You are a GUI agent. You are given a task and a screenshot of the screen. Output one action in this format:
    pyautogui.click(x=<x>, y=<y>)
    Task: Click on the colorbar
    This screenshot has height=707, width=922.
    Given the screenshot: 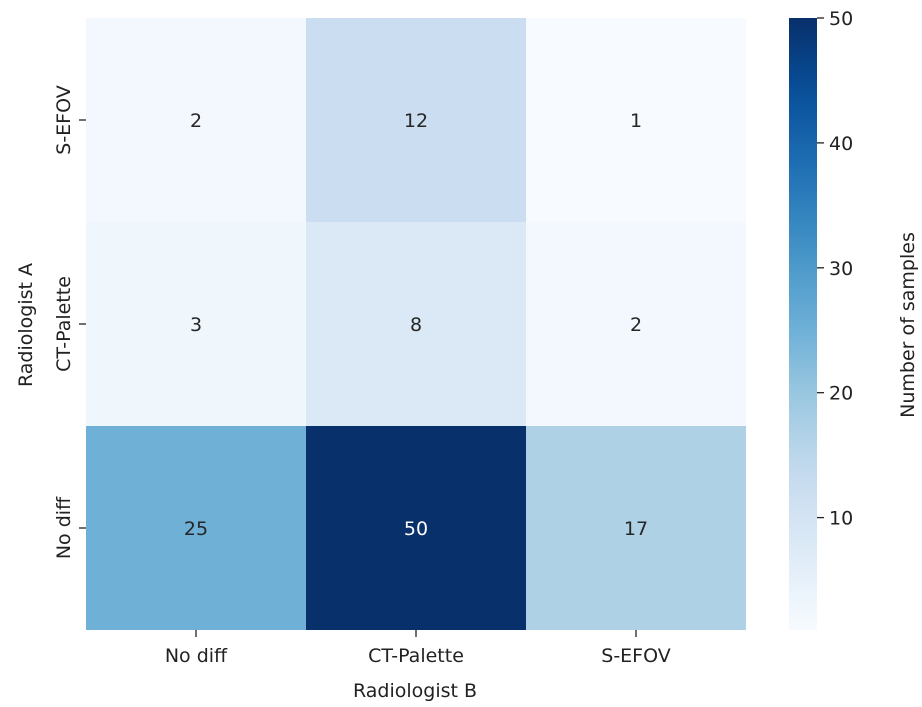 What is the action you would take?
    pyautogui.click(x=803, y=324)
    